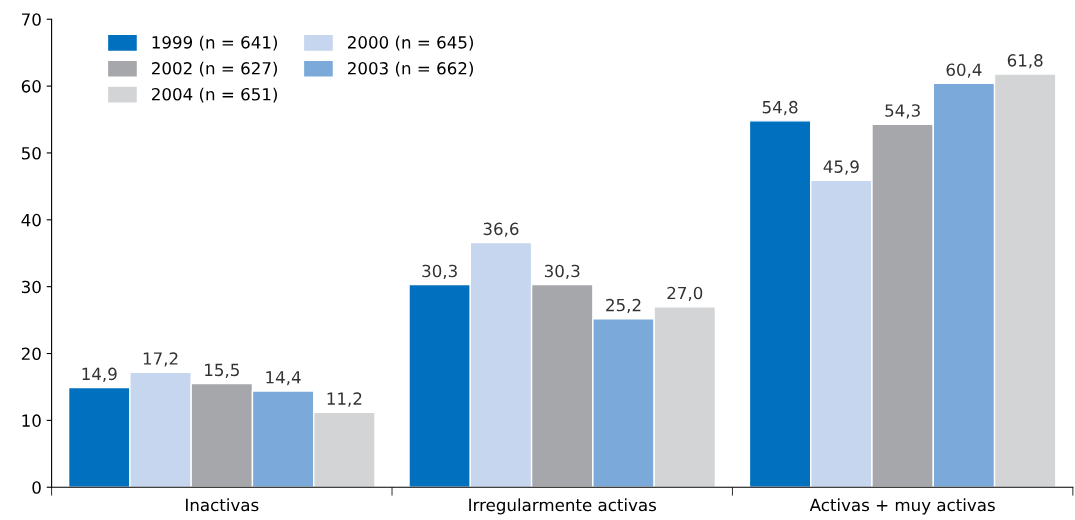 This screenshot has width=1075, height=520. What do you see at coordinates (31, 220) in the screenshot?
I see `y-tick-label: 40` at bounding box center [31, 220].